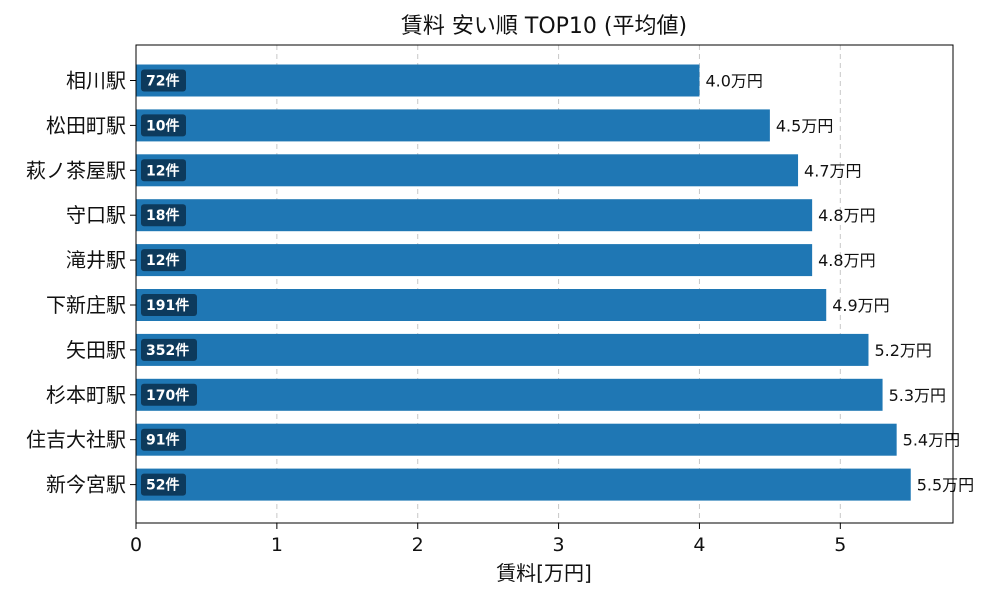 The height and width of the screenshot is (600, 1000). I want to click on count-label: 91件, so click(162, 440).